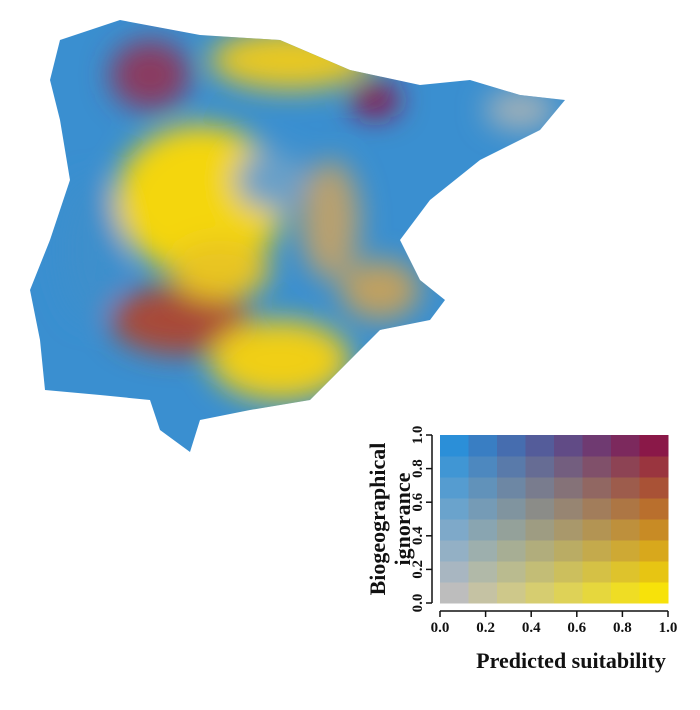 The width and height of the screenshot is (700, 710). I want to click on x-tick-label: 0.2, so click(485, 628).